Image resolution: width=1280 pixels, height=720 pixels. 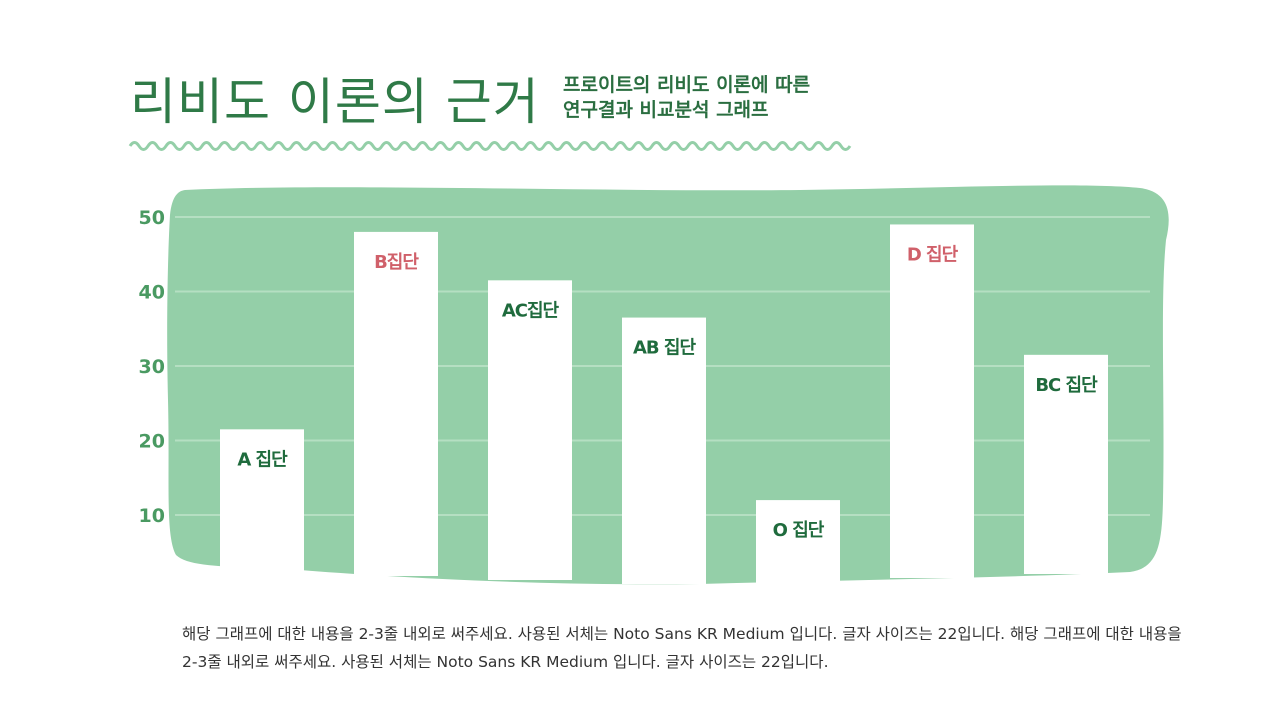 What do you see at coordinates (490, 146) in the screenshot?
I see `wavy-divider` at bounding box center [490, 146].